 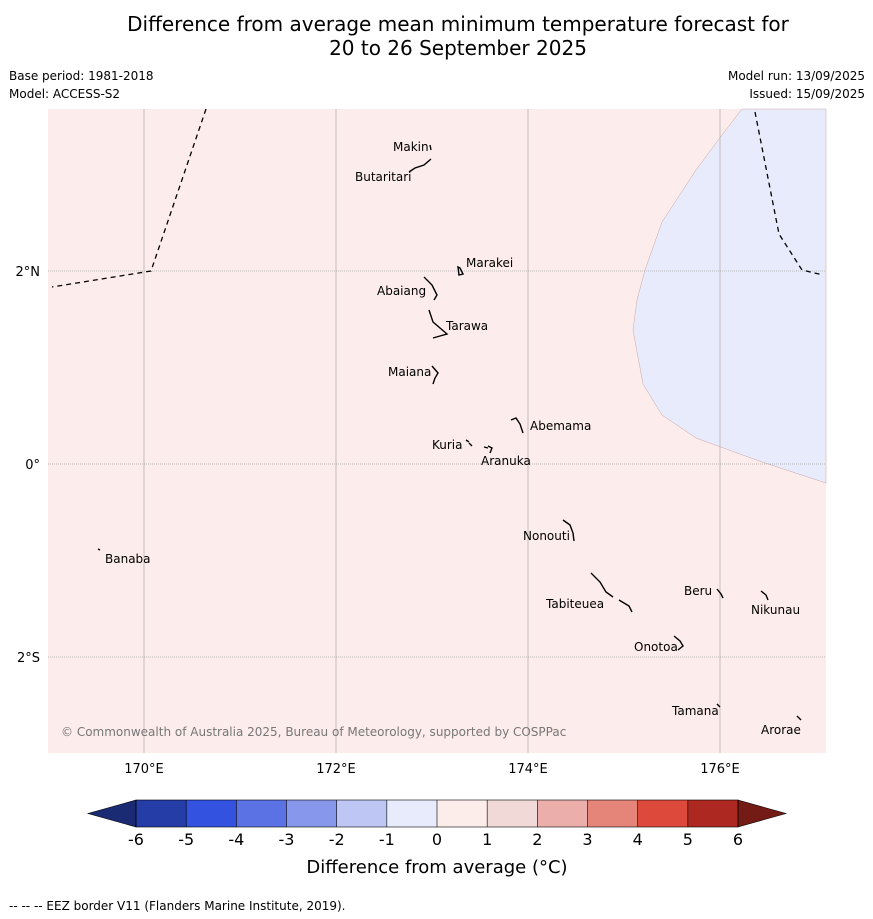 What do you see at coordinates (435, 375) in the screenshot?
I see `island-shape-maiana` at bounding box center [435, 375].